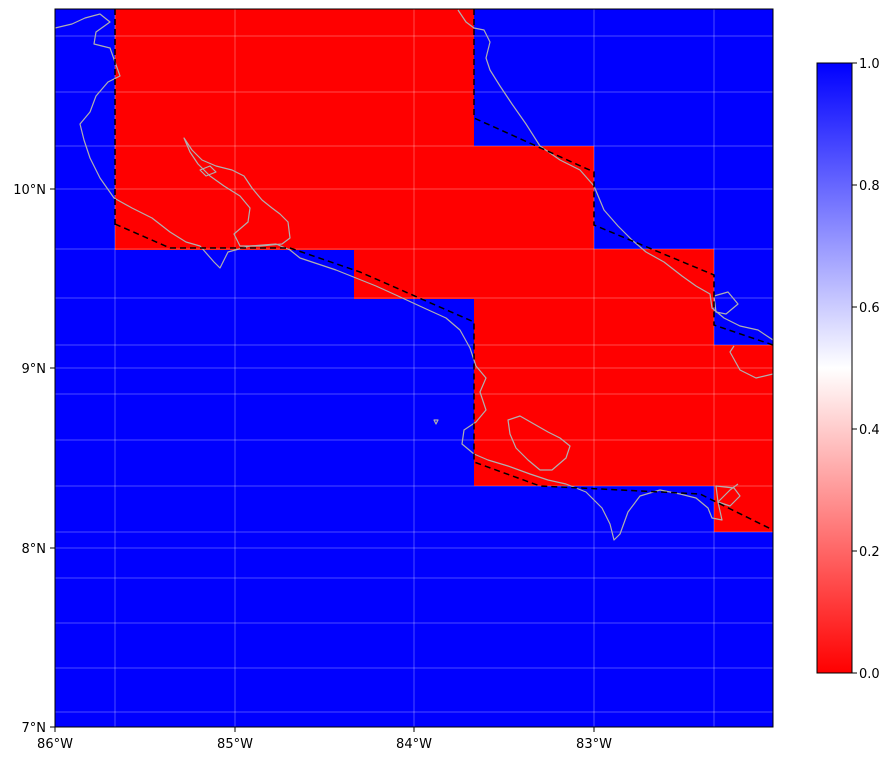 This screenshot has width=889, height=761. What do you see at coordinates (34, 369) in the screenshot?
I see `y-tick-label: 9°N` at bounding box center [34, 369].